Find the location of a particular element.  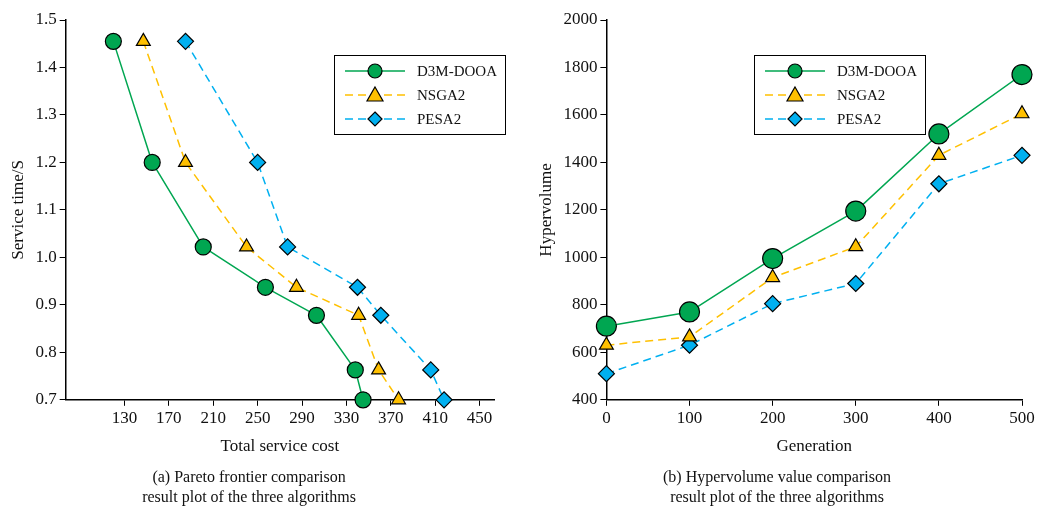

y-tick-label: 1800 is located at coordinates (580, 66).